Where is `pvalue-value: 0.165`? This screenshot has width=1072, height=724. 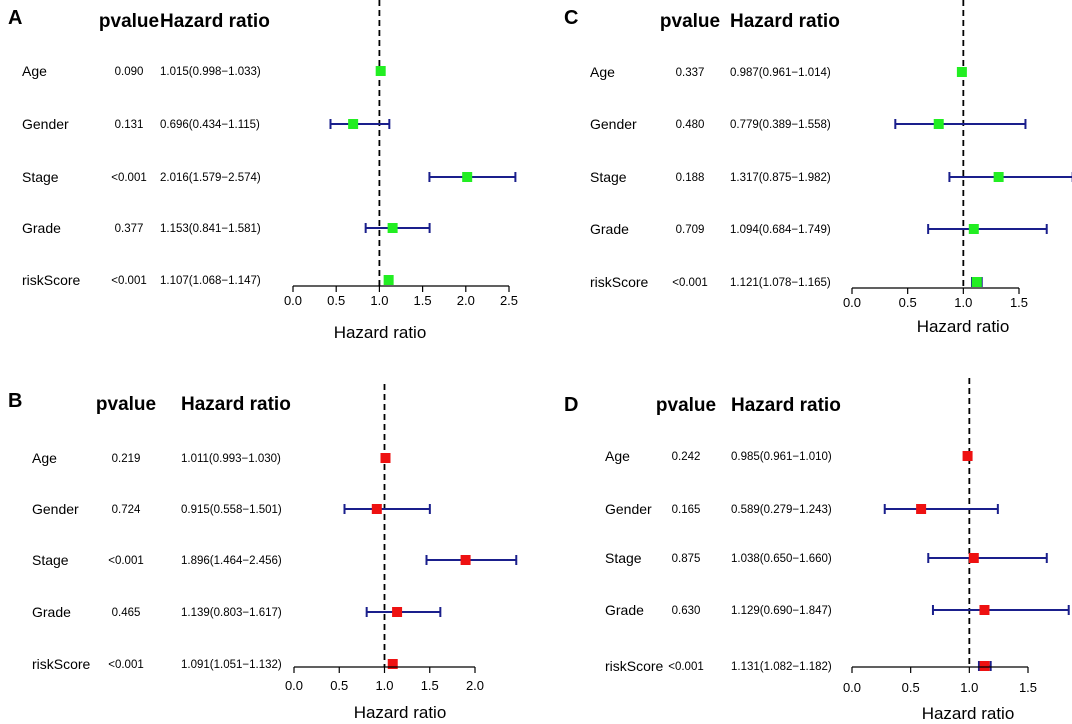
pvalue-value: 0.165 is located at coordinates (686, 510).